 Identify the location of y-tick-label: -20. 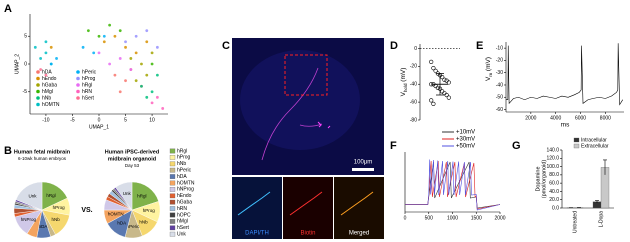
(499, 61).